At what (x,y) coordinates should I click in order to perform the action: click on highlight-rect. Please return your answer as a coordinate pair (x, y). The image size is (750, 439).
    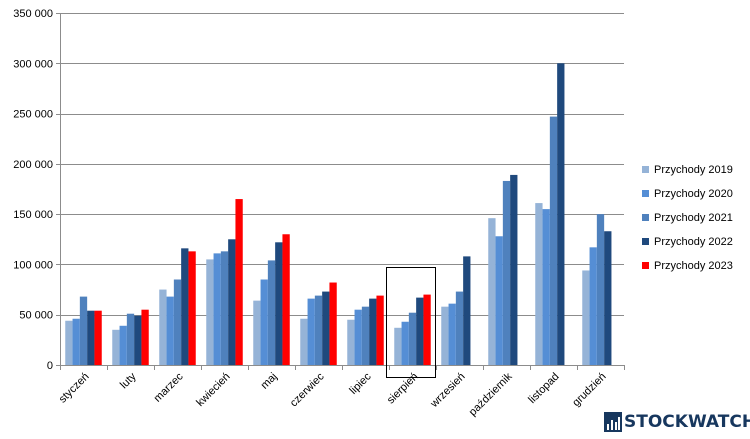
    Looking at the image, I should click on (411, 322).